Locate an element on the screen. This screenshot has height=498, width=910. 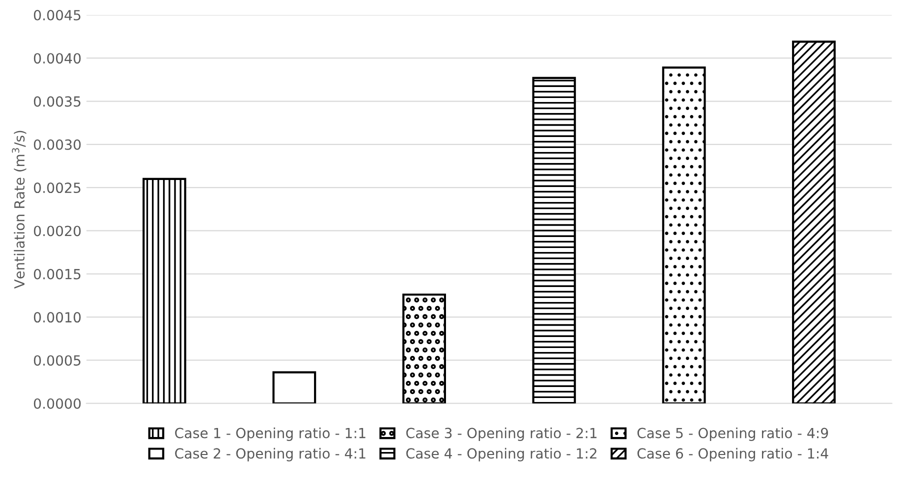
y-axis-title: Ventilation Rate (m$^{3}$/s) is located at coordinates (19, 209).